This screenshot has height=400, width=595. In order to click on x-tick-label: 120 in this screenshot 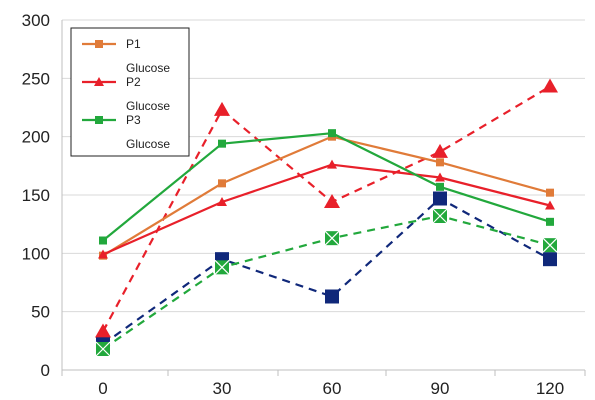, I will do `click(550, 388)`.